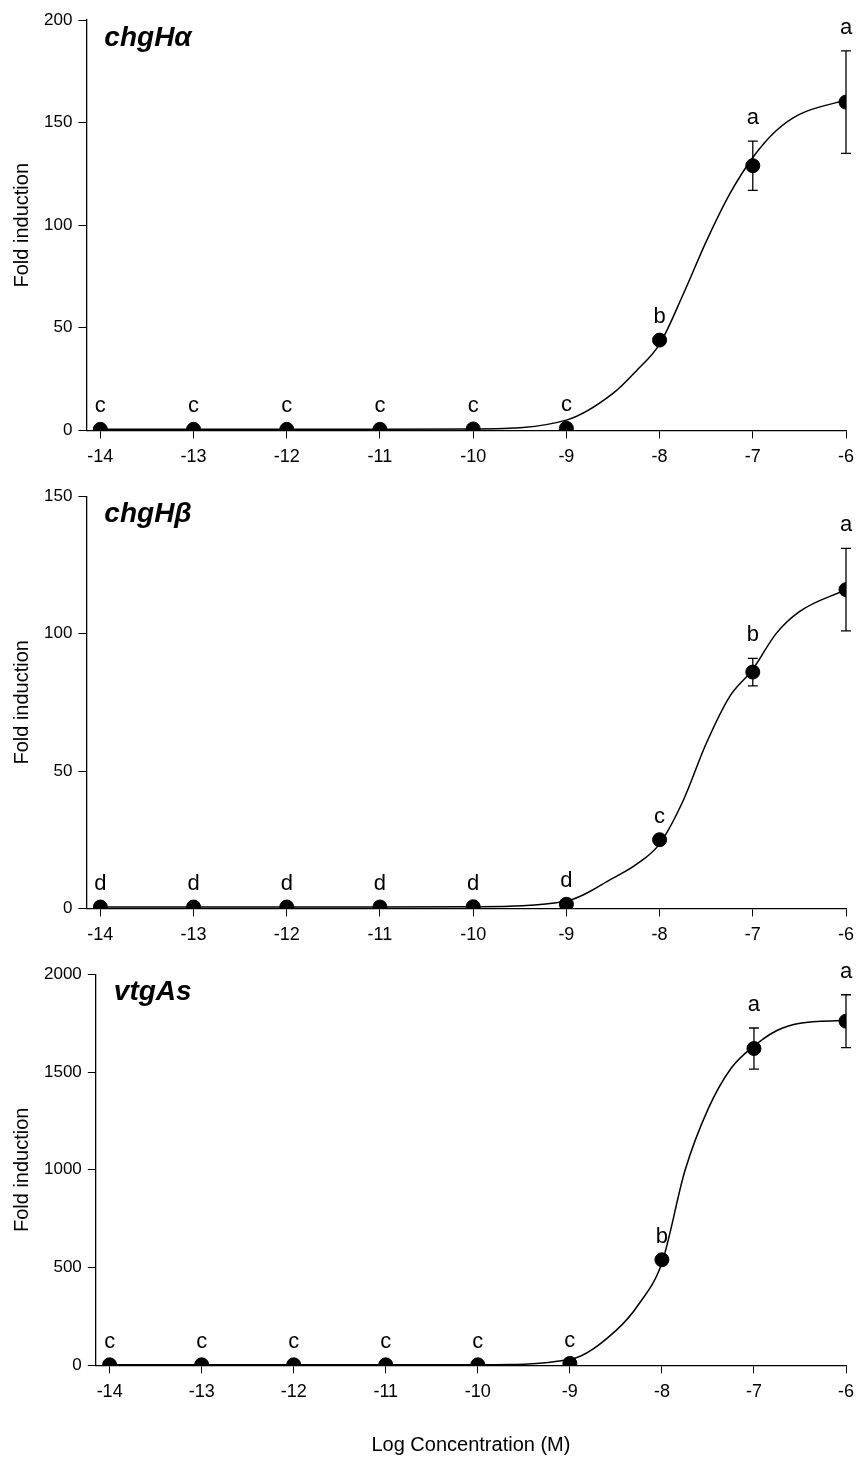  Describe the element at coordinates (152, 990) in the screenshot. I see `chart-title: vtgAs` at that location.